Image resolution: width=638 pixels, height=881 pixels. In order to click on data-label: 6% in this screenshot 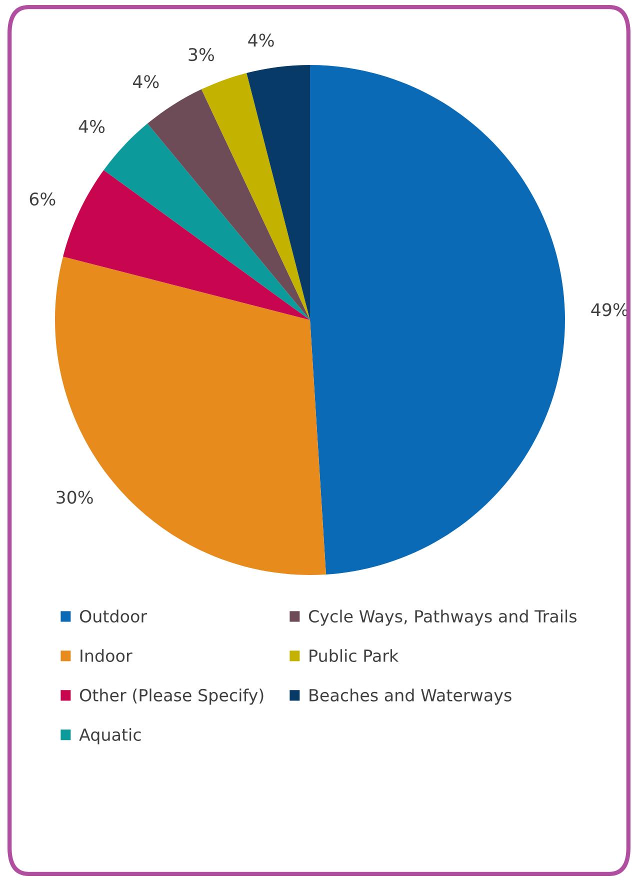, I will do `click(43, 199)`.